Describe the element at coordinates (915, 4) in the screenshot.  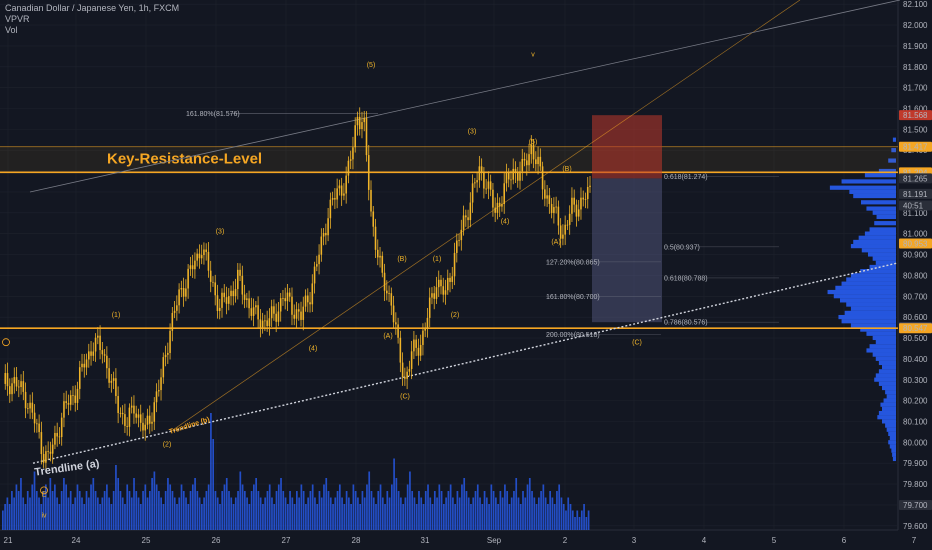
I see `y-tick-label: 82.100` at that location.